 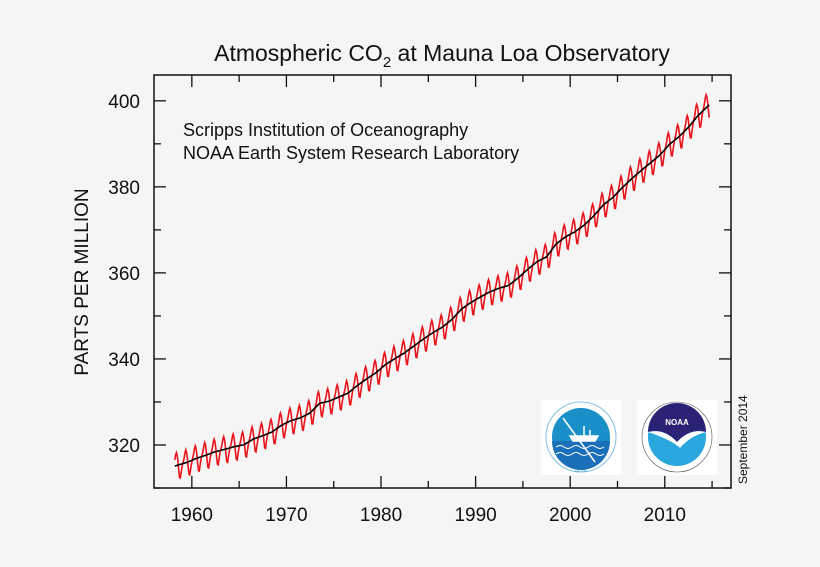 What do you see at coordinates (580, 470) in the screenshot?
I see `scripps-logo-bottom: UCSD` at bounding box center [580, 470].